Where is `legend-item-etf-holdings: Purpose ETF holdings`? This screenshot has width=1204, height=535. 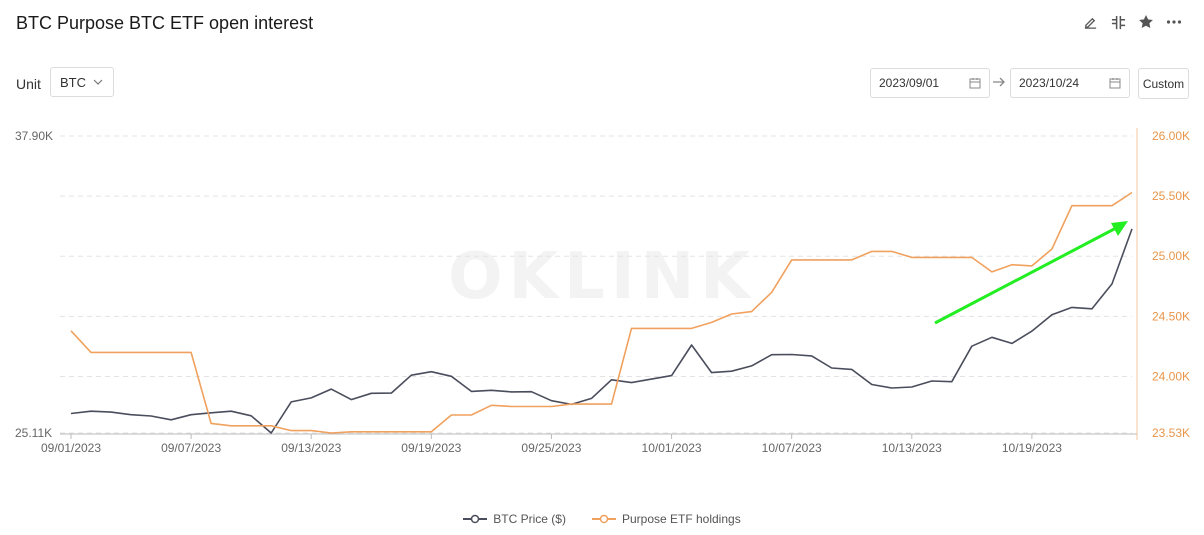
legend-item-etf-holdings: Purpose ETF holdings is located at coordinates (666, 519).